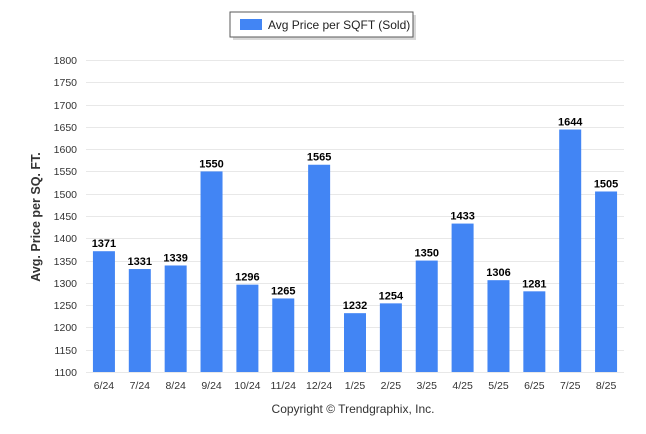 This screenshot has height=434, width=646. I want to click on x-tick-label: 1/25, so click(355, 386).